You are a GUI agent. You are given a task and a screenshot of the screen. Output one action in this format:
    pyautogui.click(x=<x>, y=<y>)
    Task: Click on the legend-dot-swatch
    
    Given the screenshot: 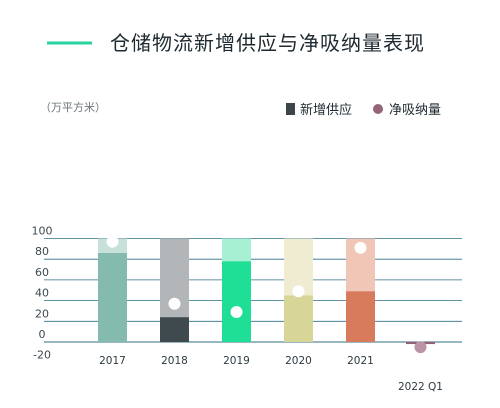 What is the action you would take?
    pyautogui.click(x=378, y=109)
    